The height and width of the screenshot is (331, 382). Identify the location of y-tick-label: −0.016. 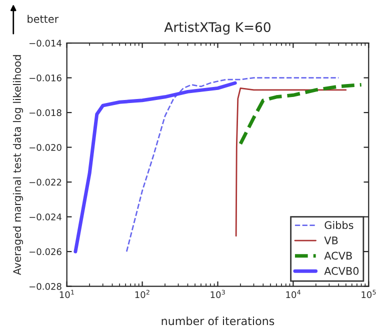
(46, 78).